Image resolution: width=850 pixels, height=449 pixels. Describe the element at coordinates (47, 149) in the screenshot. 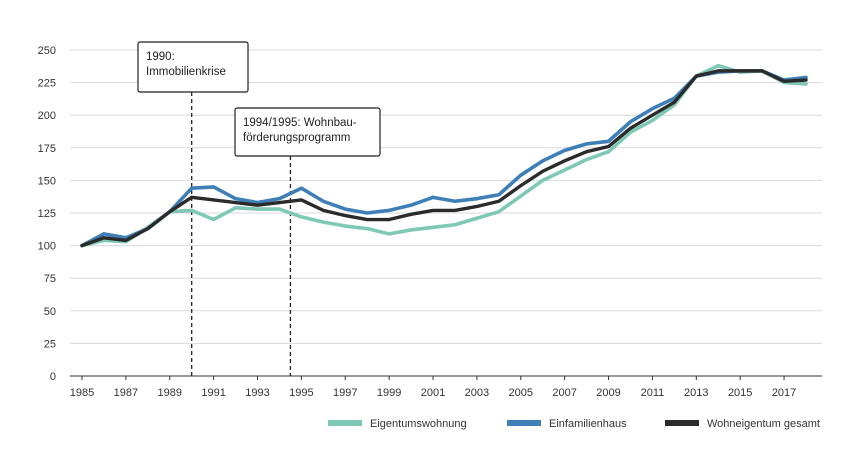

I see `y-tick-label: 175` at that location.